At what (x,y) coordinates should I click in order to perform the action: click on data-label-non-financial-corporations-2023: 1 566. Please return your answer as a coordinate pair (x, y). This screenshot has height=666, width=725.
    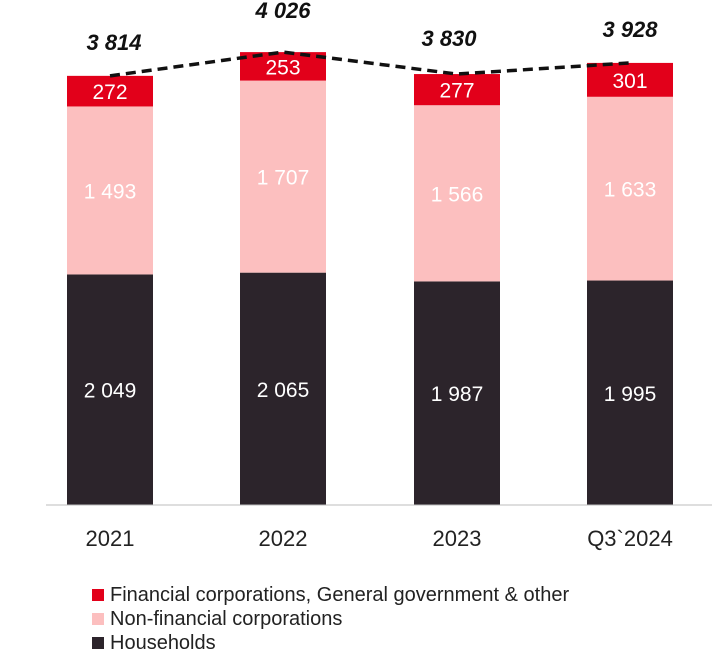
    Looking at the image, I should click on (457, 194).